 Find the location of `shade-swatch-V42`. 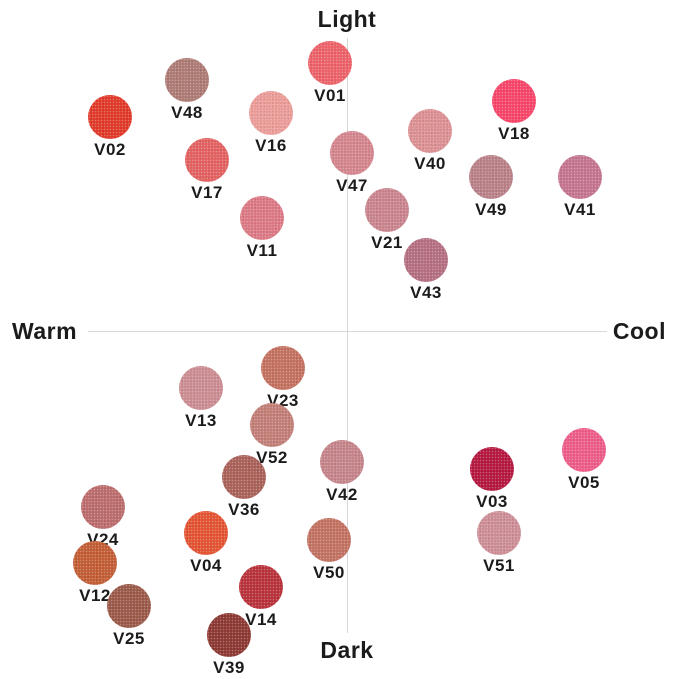

shade-swatch-V42 is located at coordinates (342, 462).